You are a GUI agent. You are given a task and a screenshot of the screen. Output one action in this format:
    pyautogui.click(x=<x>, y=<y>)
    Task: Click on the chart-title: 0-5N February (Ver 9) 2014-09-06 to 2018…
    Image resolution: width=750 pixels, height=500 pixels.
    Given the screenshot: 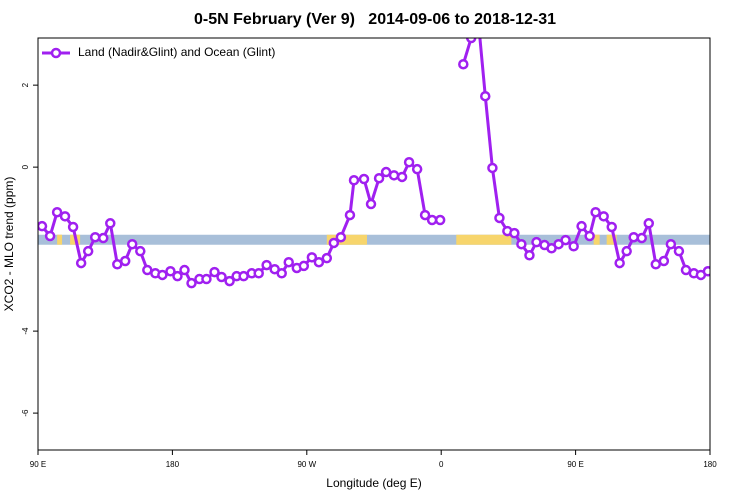 What is the action you would take?
    pyautogui.click(x=375, y=19)
    